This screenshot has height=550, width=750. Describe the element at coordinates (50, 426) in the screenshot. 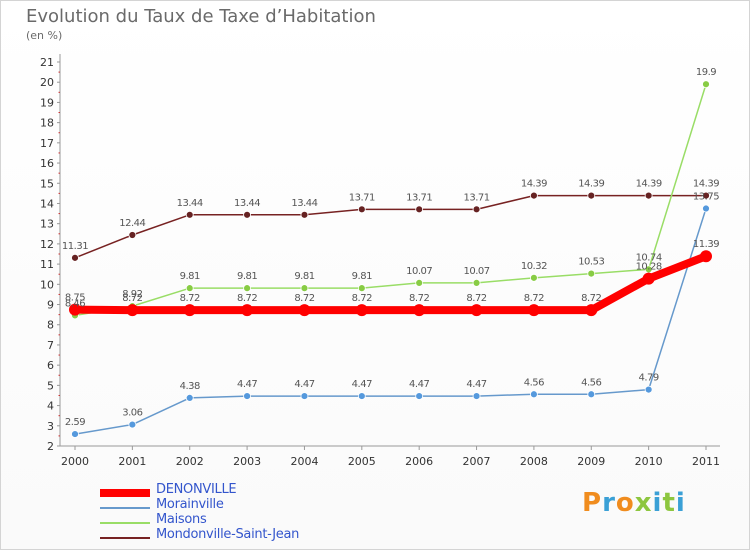

I see `y-tick-label: 3` at that location.